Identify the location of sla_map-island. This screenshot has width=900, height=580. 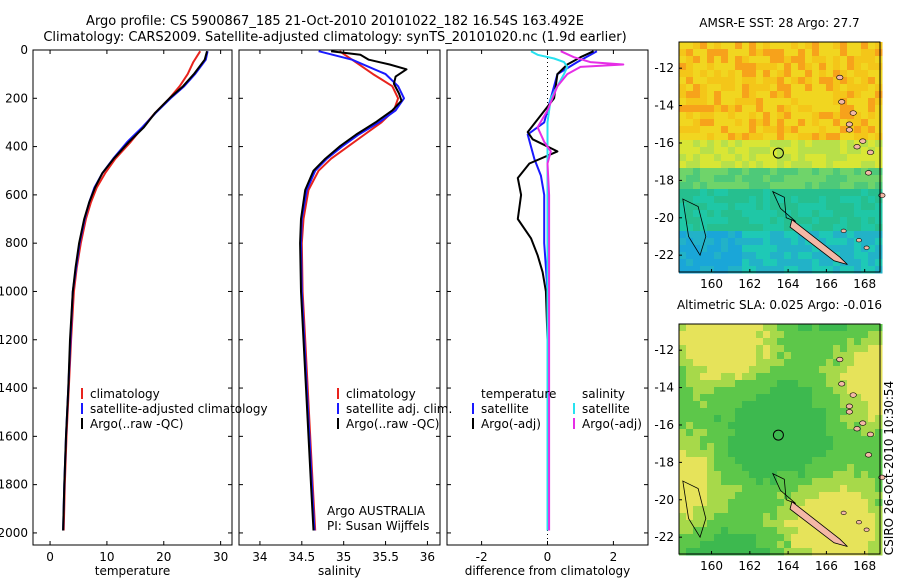
(853, 395).